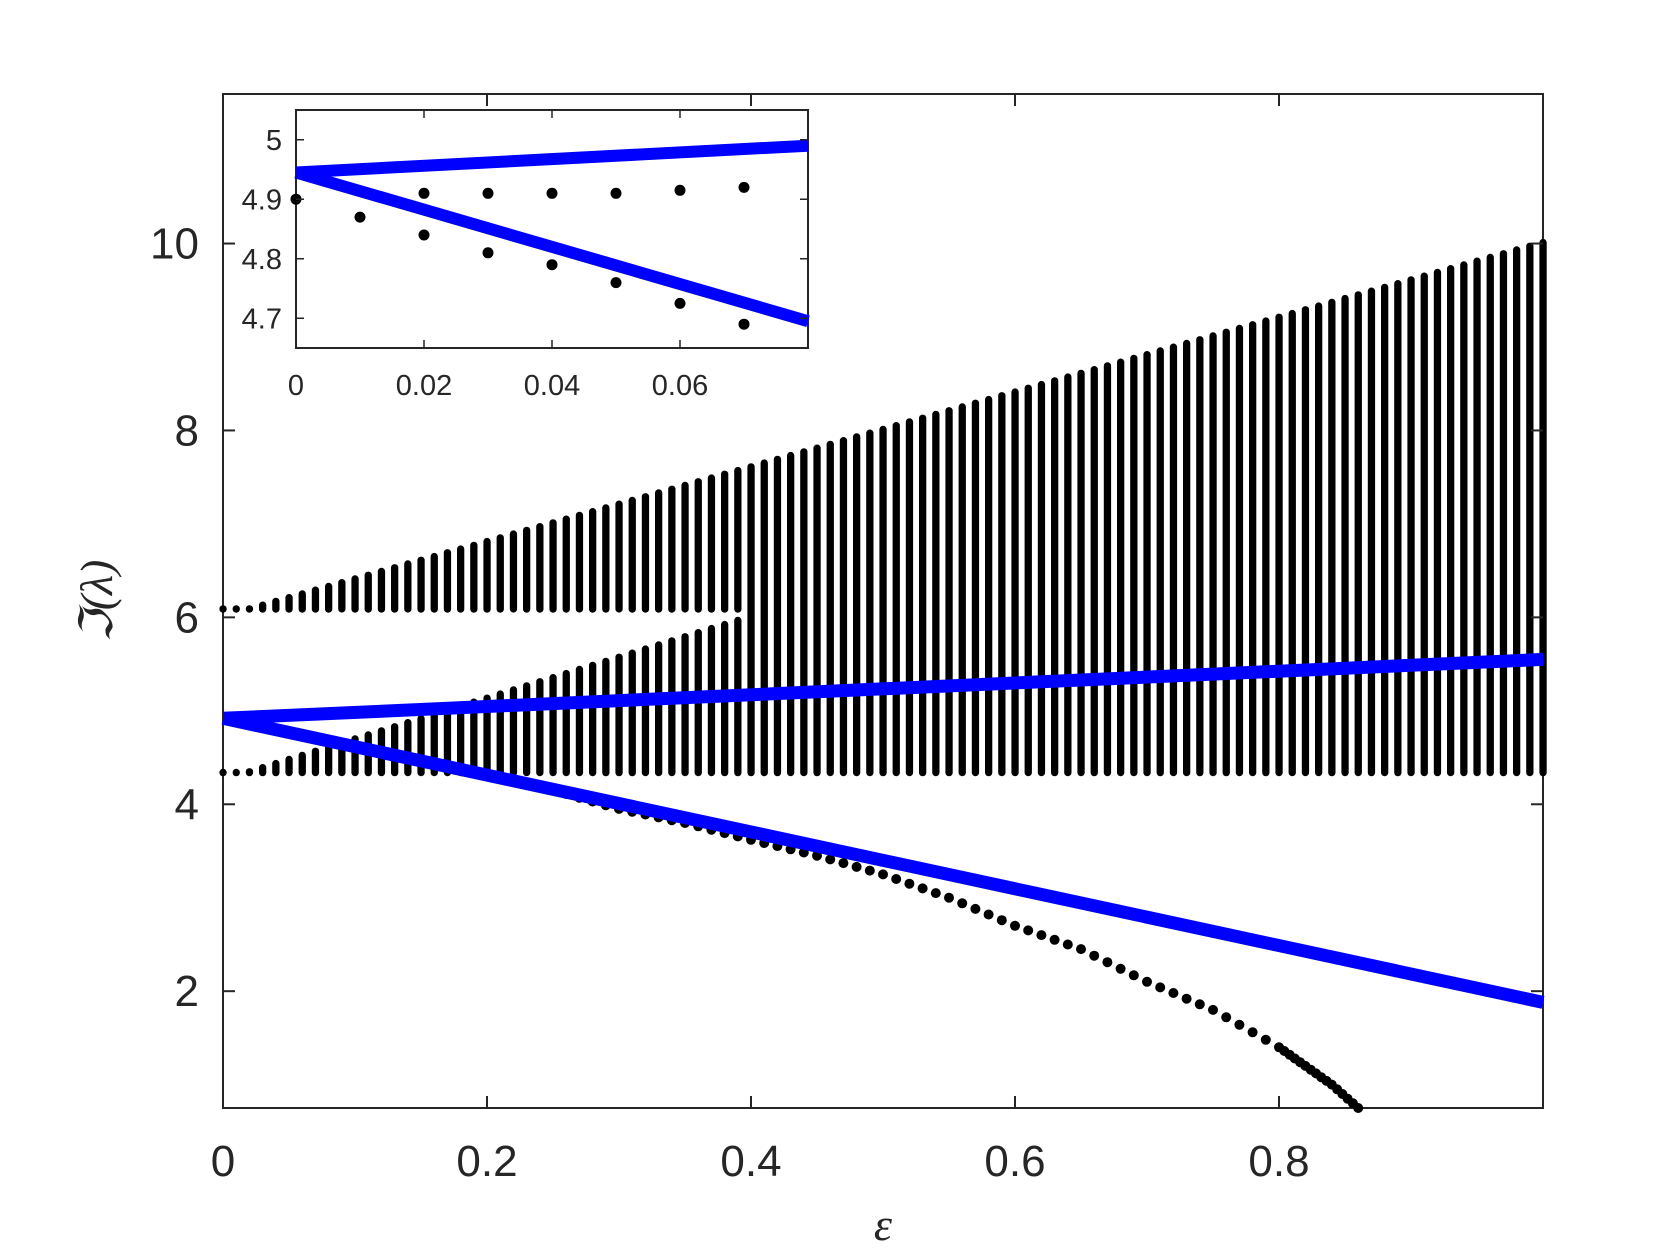 This screenshot has width=1679, height=1258. What do you see at coordinates (750, 1161) in the screenshot?
I see `x-tick-label: 0.4` at bounding box center [750, 1161].